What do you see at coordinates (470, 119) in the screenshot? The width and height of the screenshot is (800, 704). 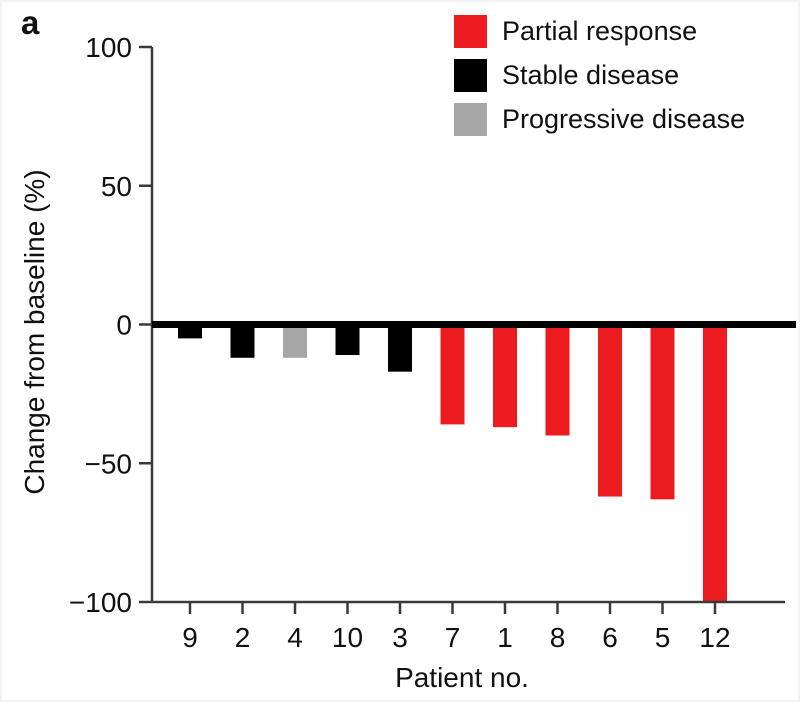 I see `progressive-disease-swatch-icon` at bounding box center [470, 119].